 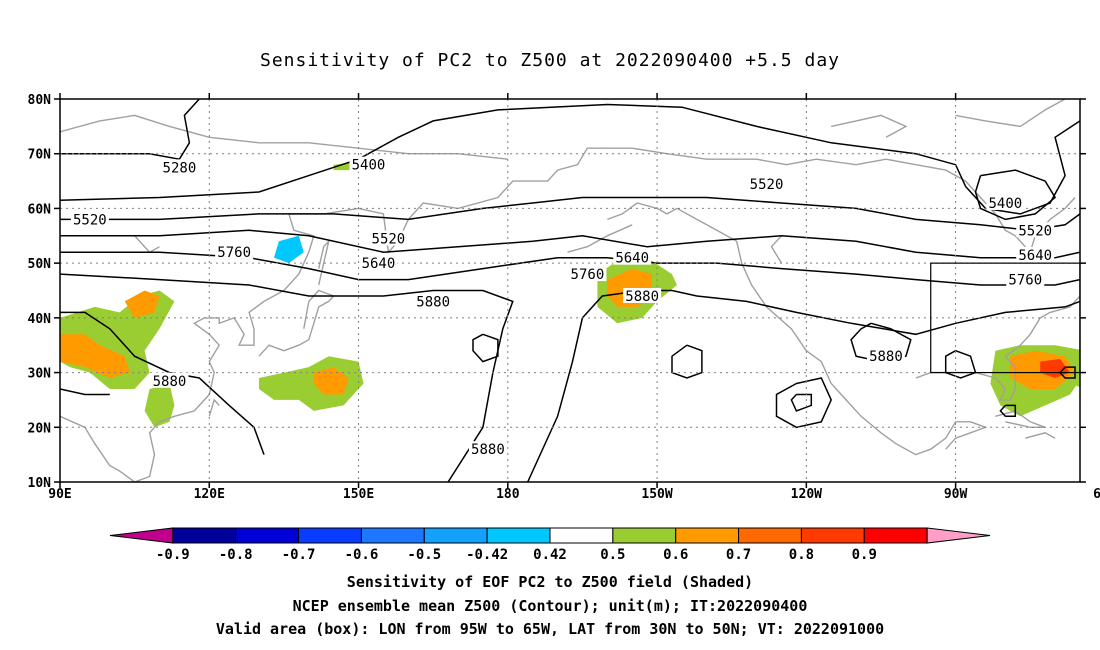 What do you see at coordinates (40, 374) in the screenshot?
I see `lat-tick-label: 30N` at bounding box center [40, 374].